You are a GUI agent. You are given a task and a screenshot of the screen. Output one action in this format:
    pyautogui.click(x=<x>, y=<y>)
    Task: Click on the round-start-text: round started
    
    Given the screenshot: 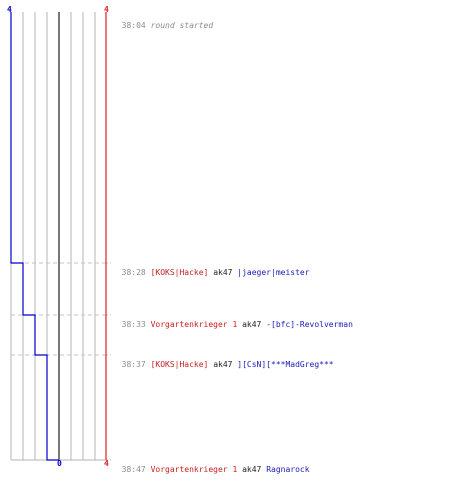 What is the action you would take?
    pyautogui.click(x=182, y=25)
    